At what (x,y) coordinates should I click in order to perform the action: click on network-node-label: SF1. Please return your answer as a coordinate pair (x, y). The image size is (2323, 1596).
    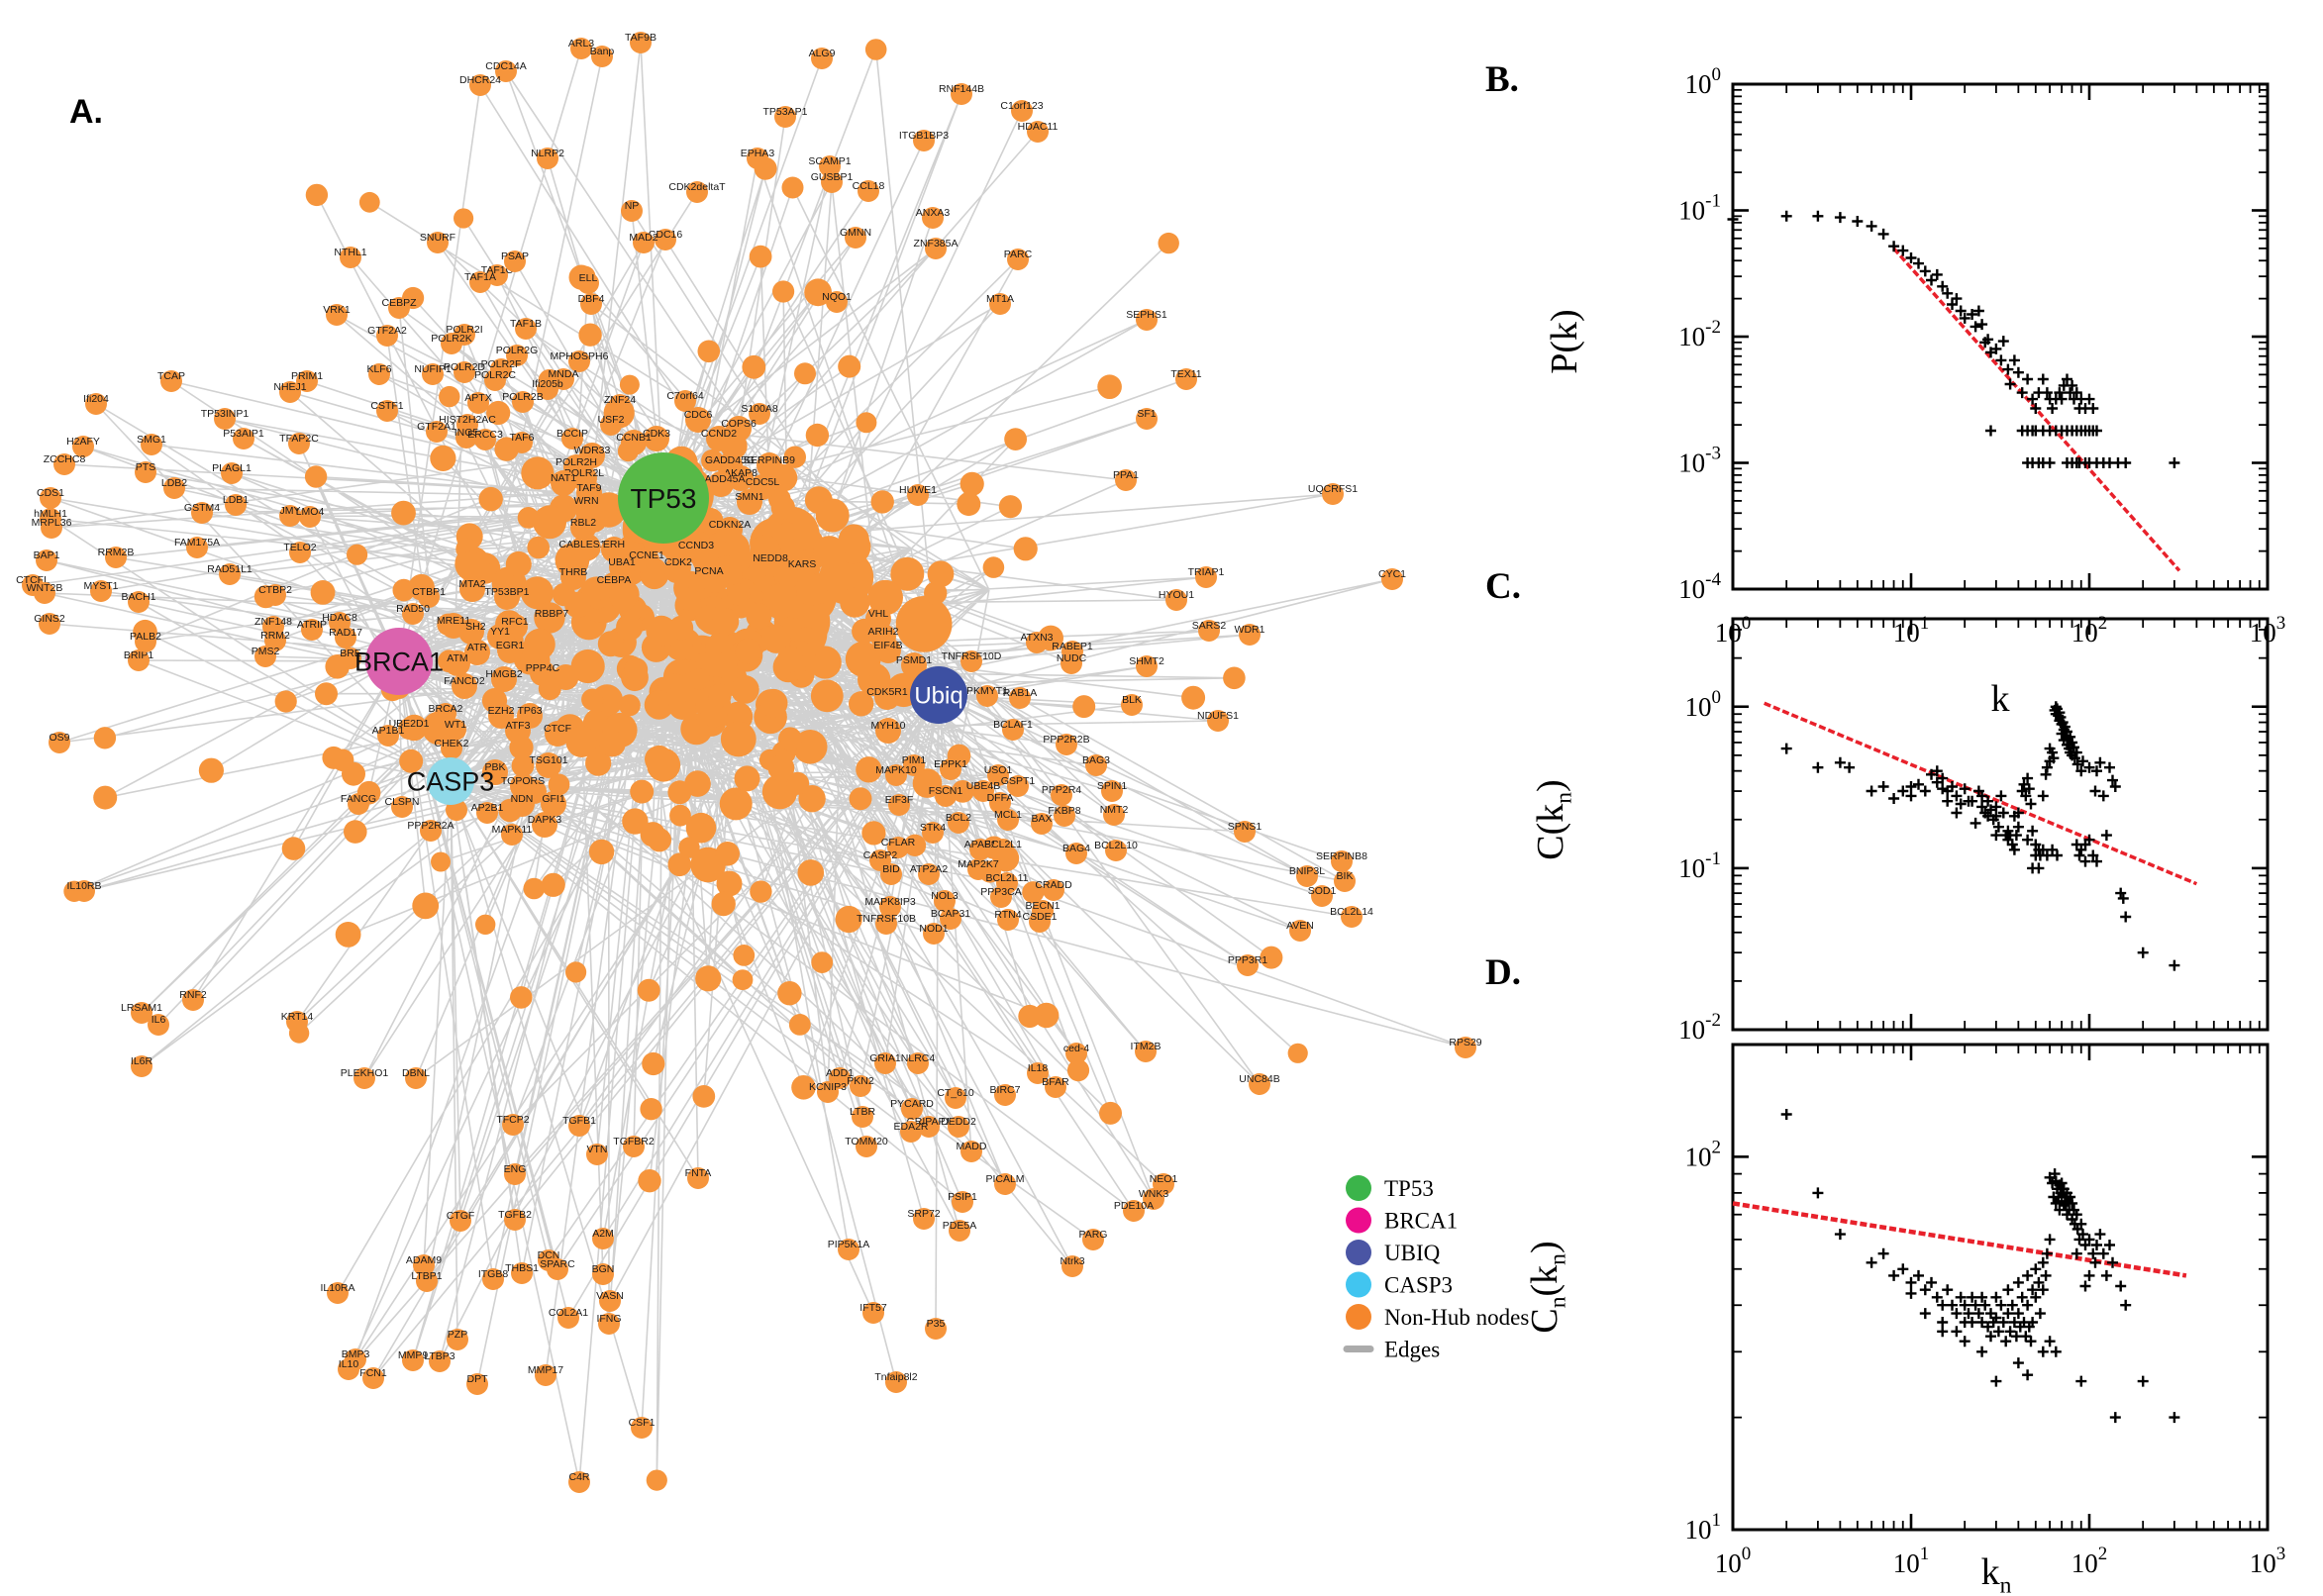
    Looking at the image, I should click on (1147, 414).